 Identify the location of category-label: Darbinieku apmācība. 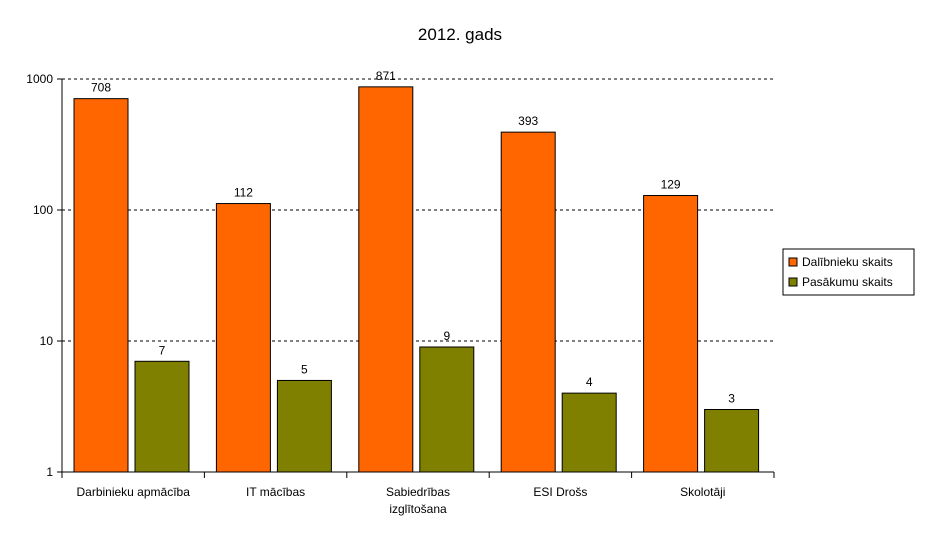
(133, 492).